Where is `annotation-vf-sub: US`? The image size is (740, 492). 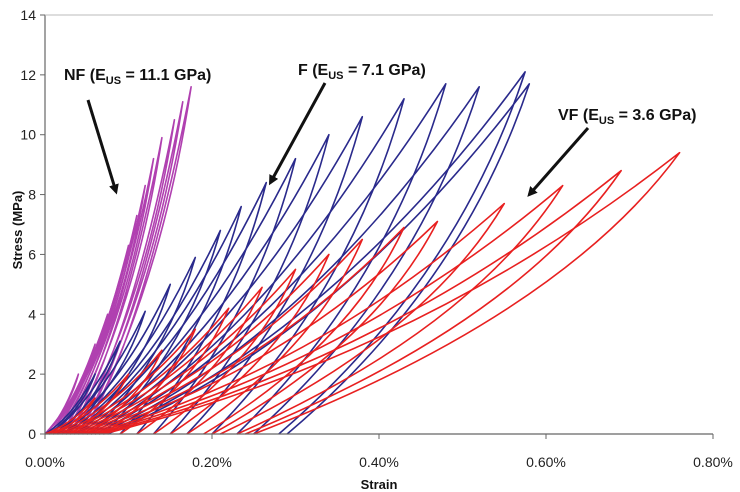 annotation-vf-sub: US is located at coordinates (606, 121).